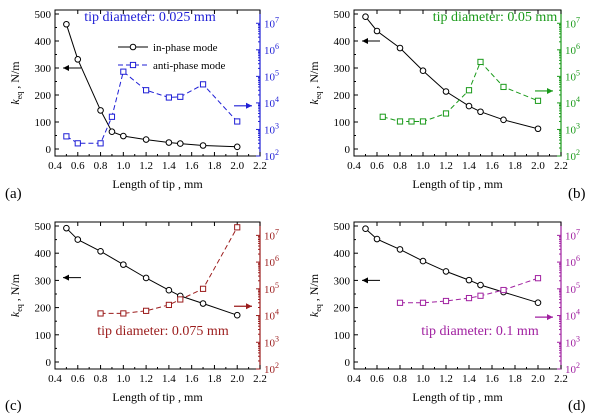  What do you see at coordinates (314, 102) in the screenshot?
I see `y-axis-label-k: k` at bounding box center [314, 102].